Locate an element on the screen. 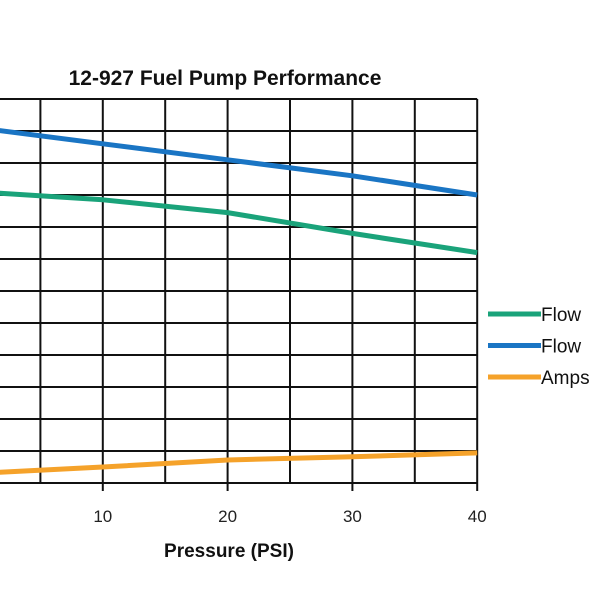 Image resolution: width=600 pixels, height=600 pixels. chart-title: 12-927 Fuel Pump Performance is located at coordinates (225, 78).